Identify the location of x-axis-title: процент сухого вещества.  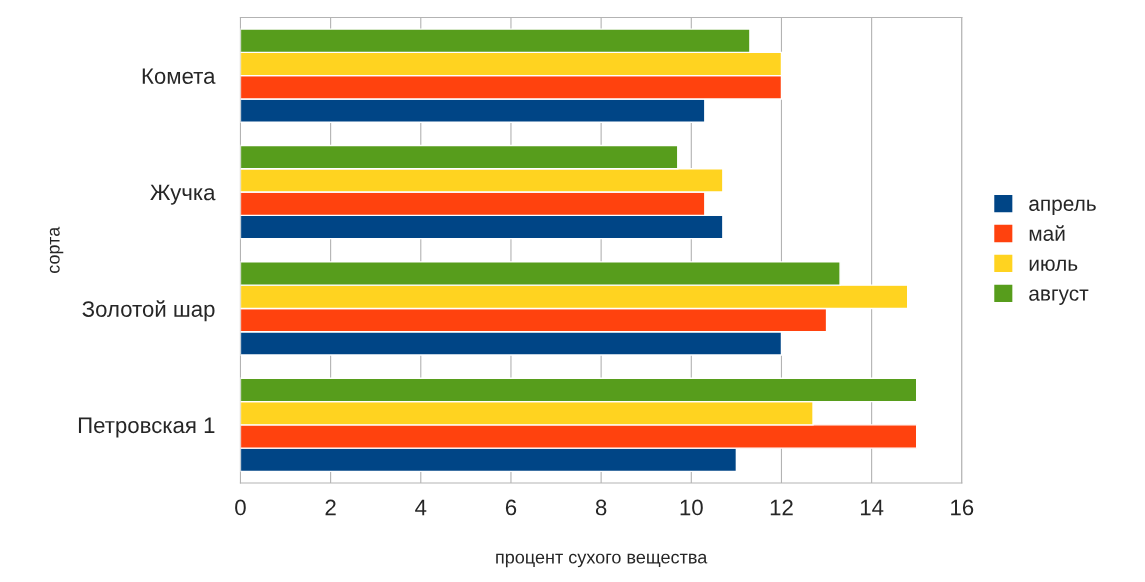
(602, 560).